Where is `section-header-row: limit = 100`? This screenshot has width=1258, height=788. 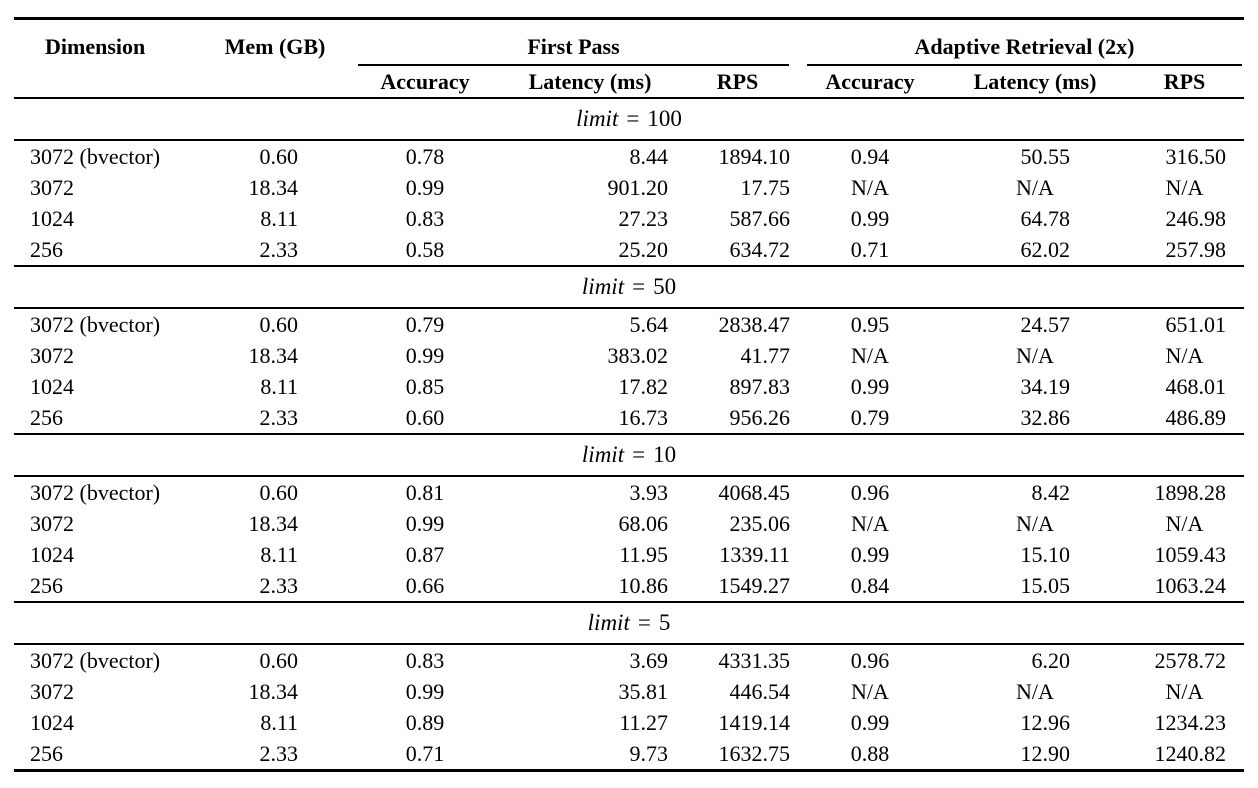
section-header-row: limit = 100 is located at coordinates (629, 119).